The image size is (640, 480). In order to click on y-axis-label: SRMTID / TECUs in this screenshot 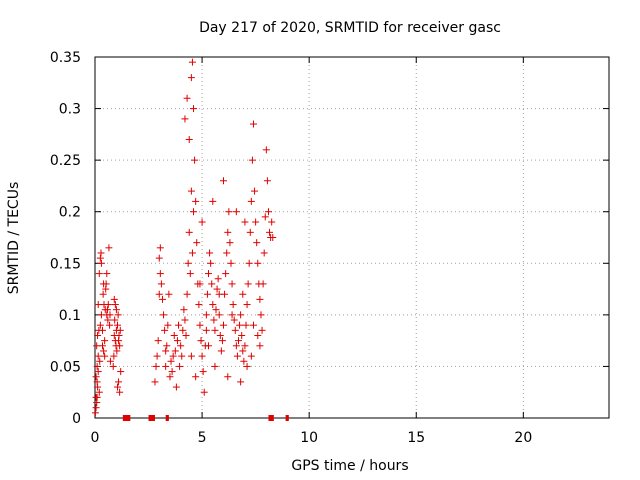, I will do `click(14, 238)`.